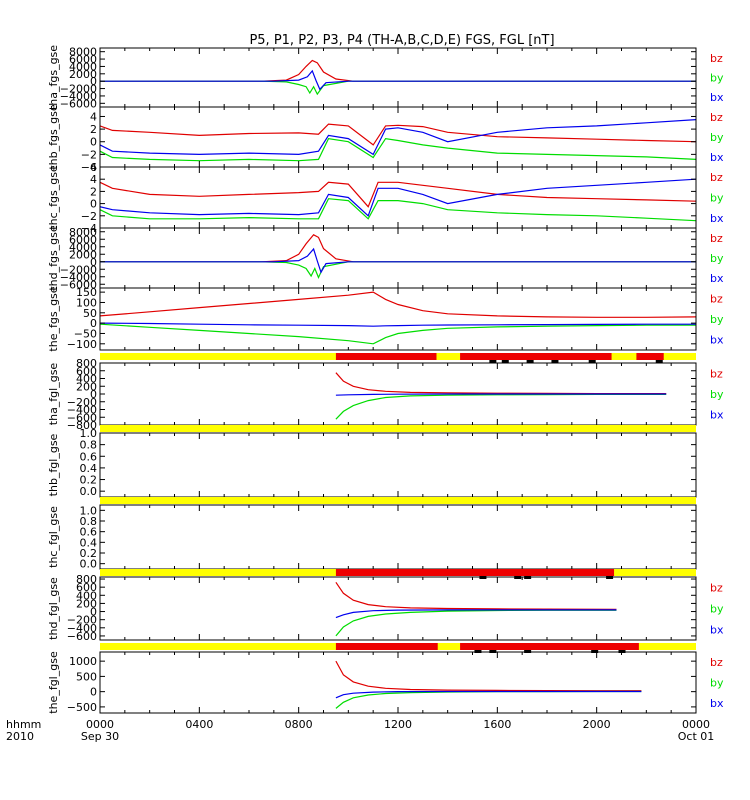 Image resolution: width=750 pixels, height=800 pixels. Describe the element at coordinates (83, 66) in the screenshot. I see `y-tick-label-tha_fgs_gse: 4000` at that location.